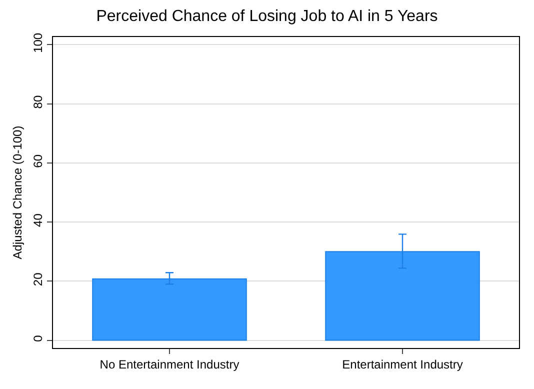 This screenshot has height=389, width=534. Describe the element at coordinates (38, 279) in the screenshot. I see `y-tick-label: 20` at that location.